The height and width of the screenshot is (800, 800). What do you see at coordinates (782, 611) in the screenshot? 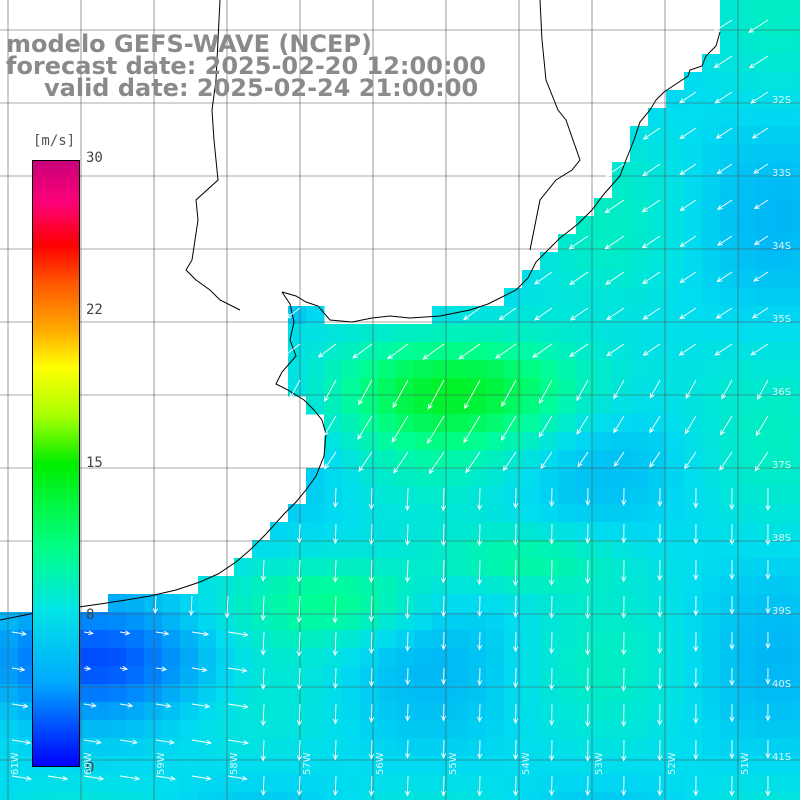
I see `lat-label: 39S` at bounding box center [782, 611].